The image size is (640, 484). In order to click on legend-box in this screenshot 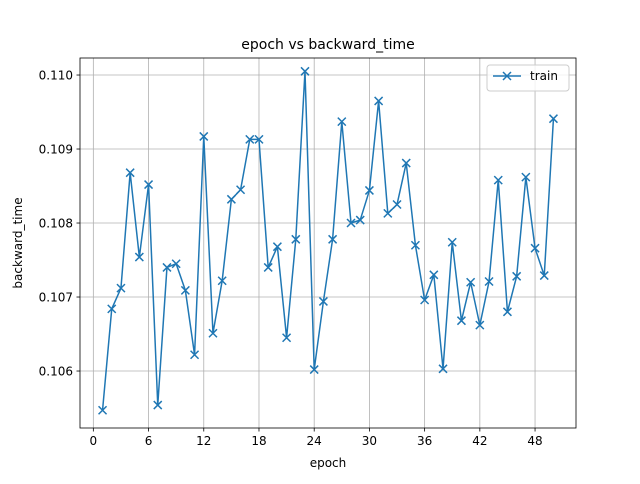, I will do `click(528, 78)`.